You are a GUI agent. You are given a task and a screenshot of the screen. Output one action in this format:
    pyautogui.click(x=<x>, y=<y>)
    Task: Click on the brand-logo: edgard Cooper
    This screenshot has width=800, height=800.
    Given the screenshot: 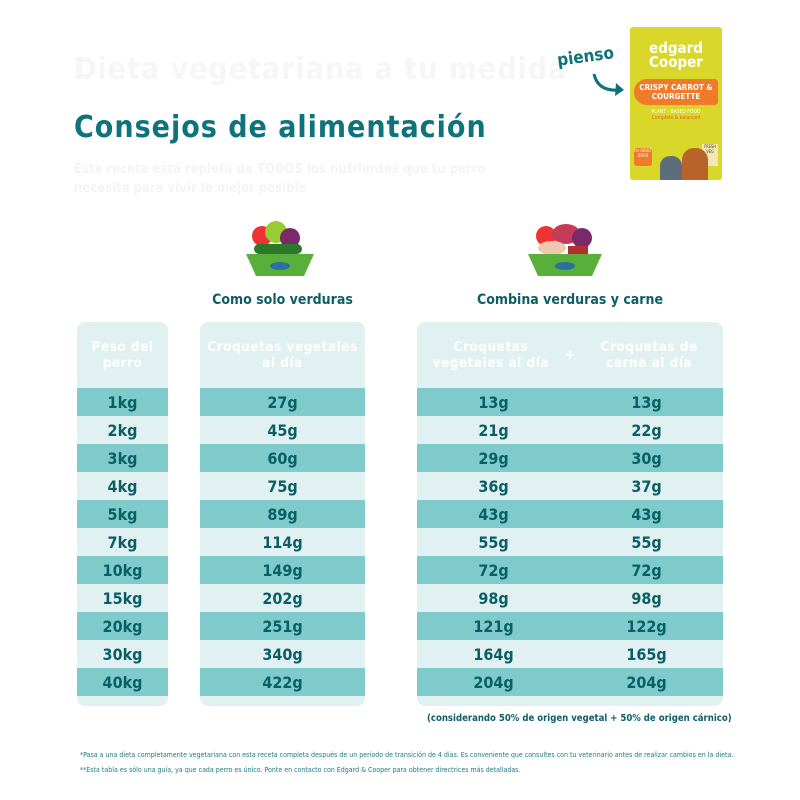 What is the action you would take?
    pyautogui.click(x=676, y=55)
    